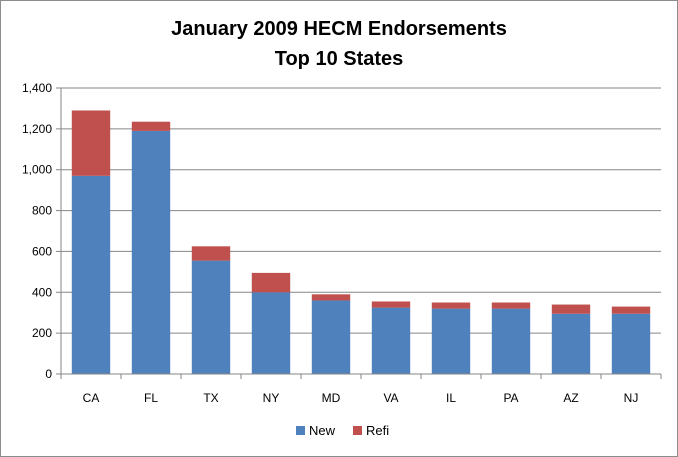 The height and width of the screenshot is (457, 678). I want to click on bar-refi-az, so click(571, 309).